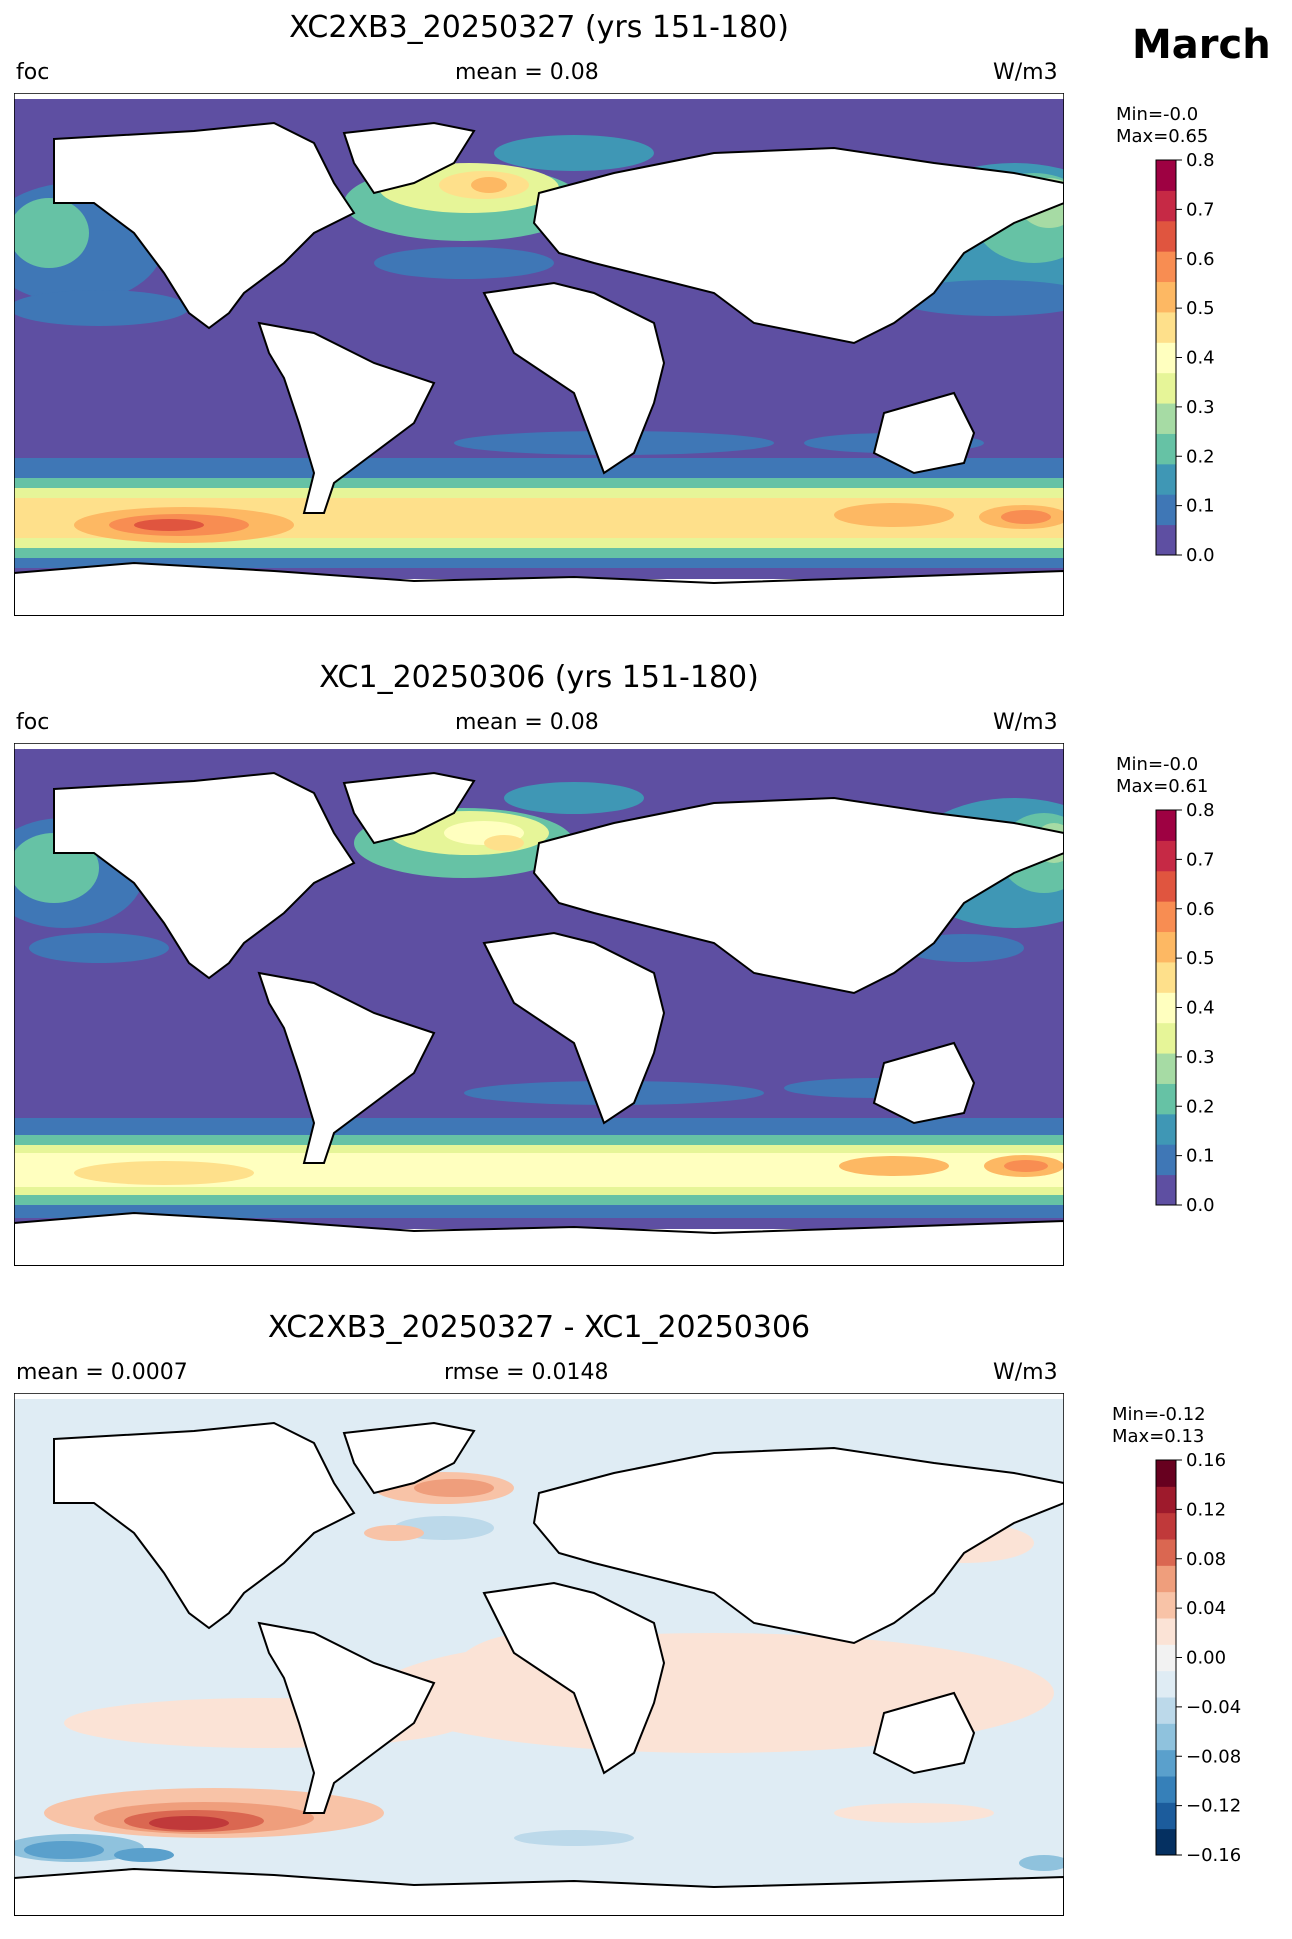 The width and height of the screenshot is (1292, 1939). Describe the element at coordinates (1206, 1509) in the screenshot. I see `colorbar-tick-label: 0.12` at that location.